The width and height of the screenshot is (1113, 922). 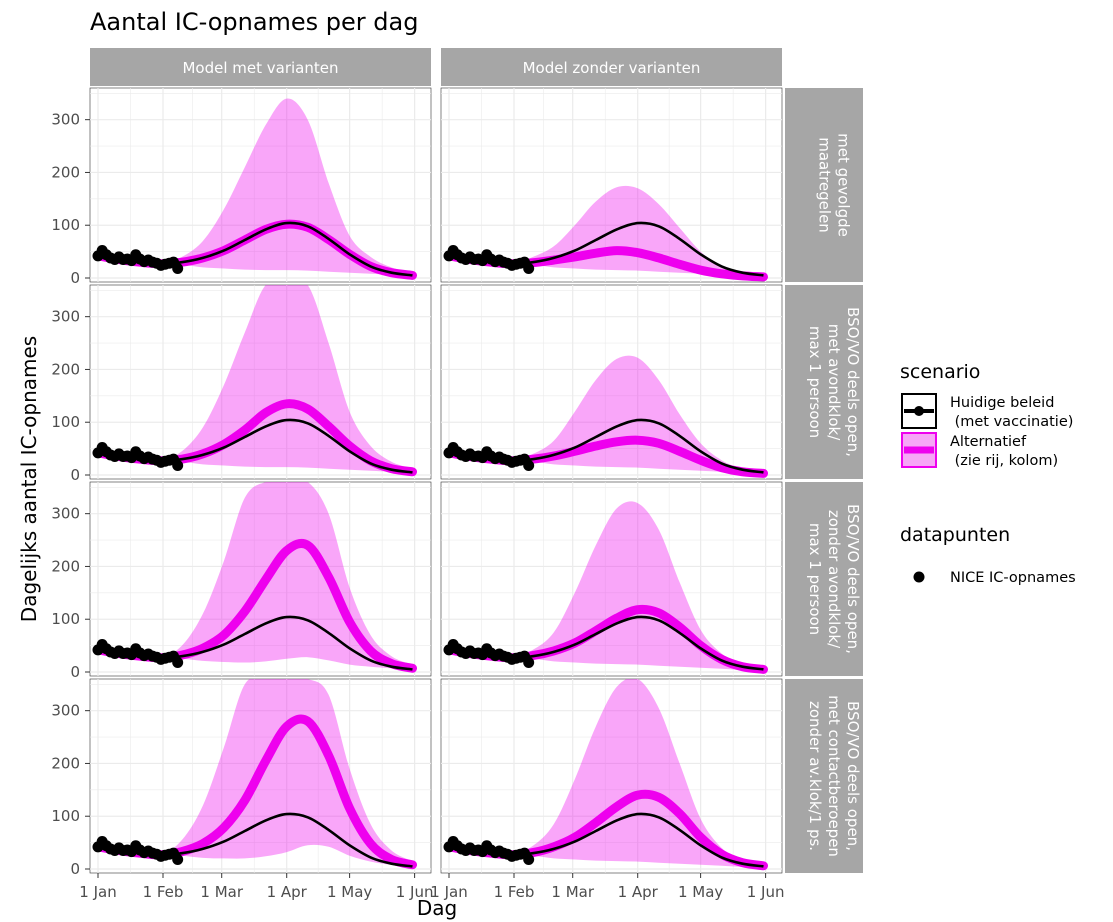 I want to click on column-strip-label: Model zonder varianten, so click(x=612, y=68).